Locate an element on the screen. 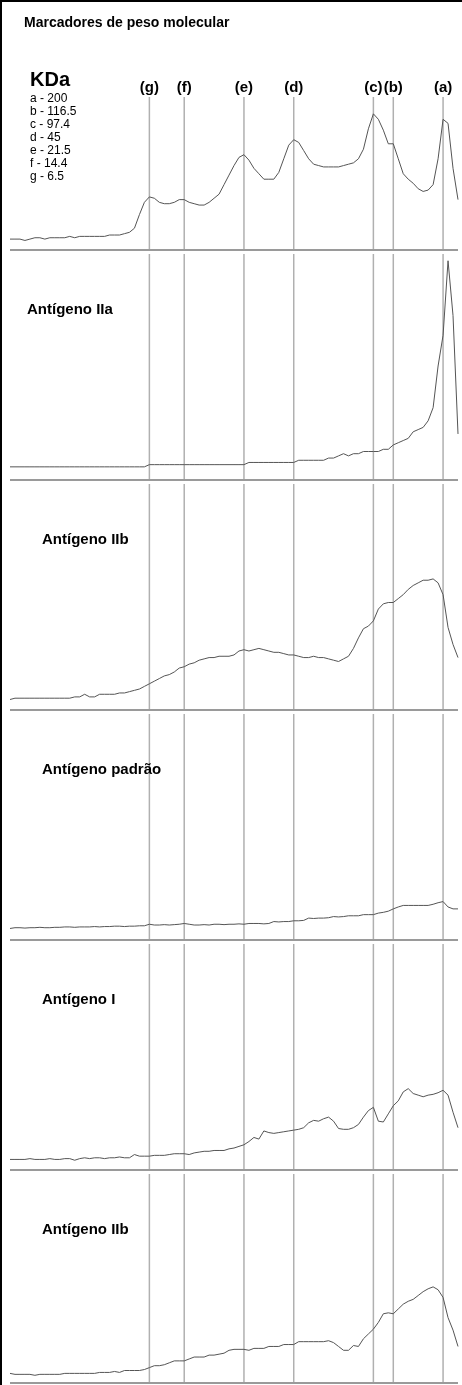 This screenshot has height=1385, width=462. text: (g) is located at coordinates (149, 86).